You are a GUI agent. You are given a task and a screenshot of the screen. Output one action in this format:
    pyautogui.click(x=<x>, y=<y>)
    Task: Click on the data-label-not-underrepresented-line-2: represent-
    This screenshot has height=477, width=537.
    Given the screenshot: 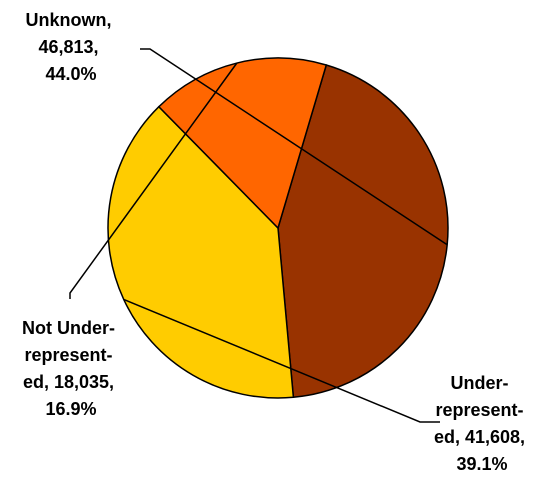 What is the action you would take?
    pyautogui.click(x=68, y=355)
    